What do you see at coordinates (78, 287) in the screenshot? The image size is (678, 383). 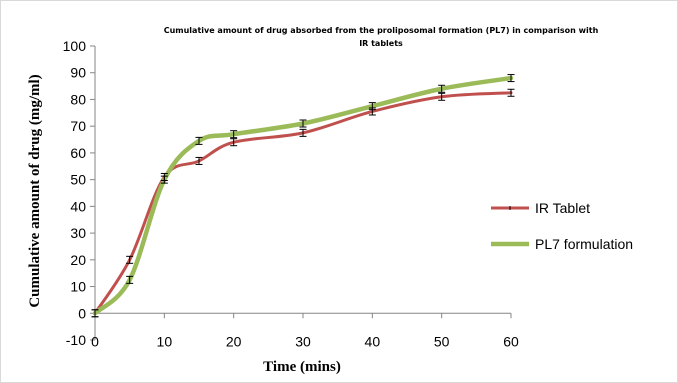 I see `y-tick-label: 10` at bounding box center [78, 287].